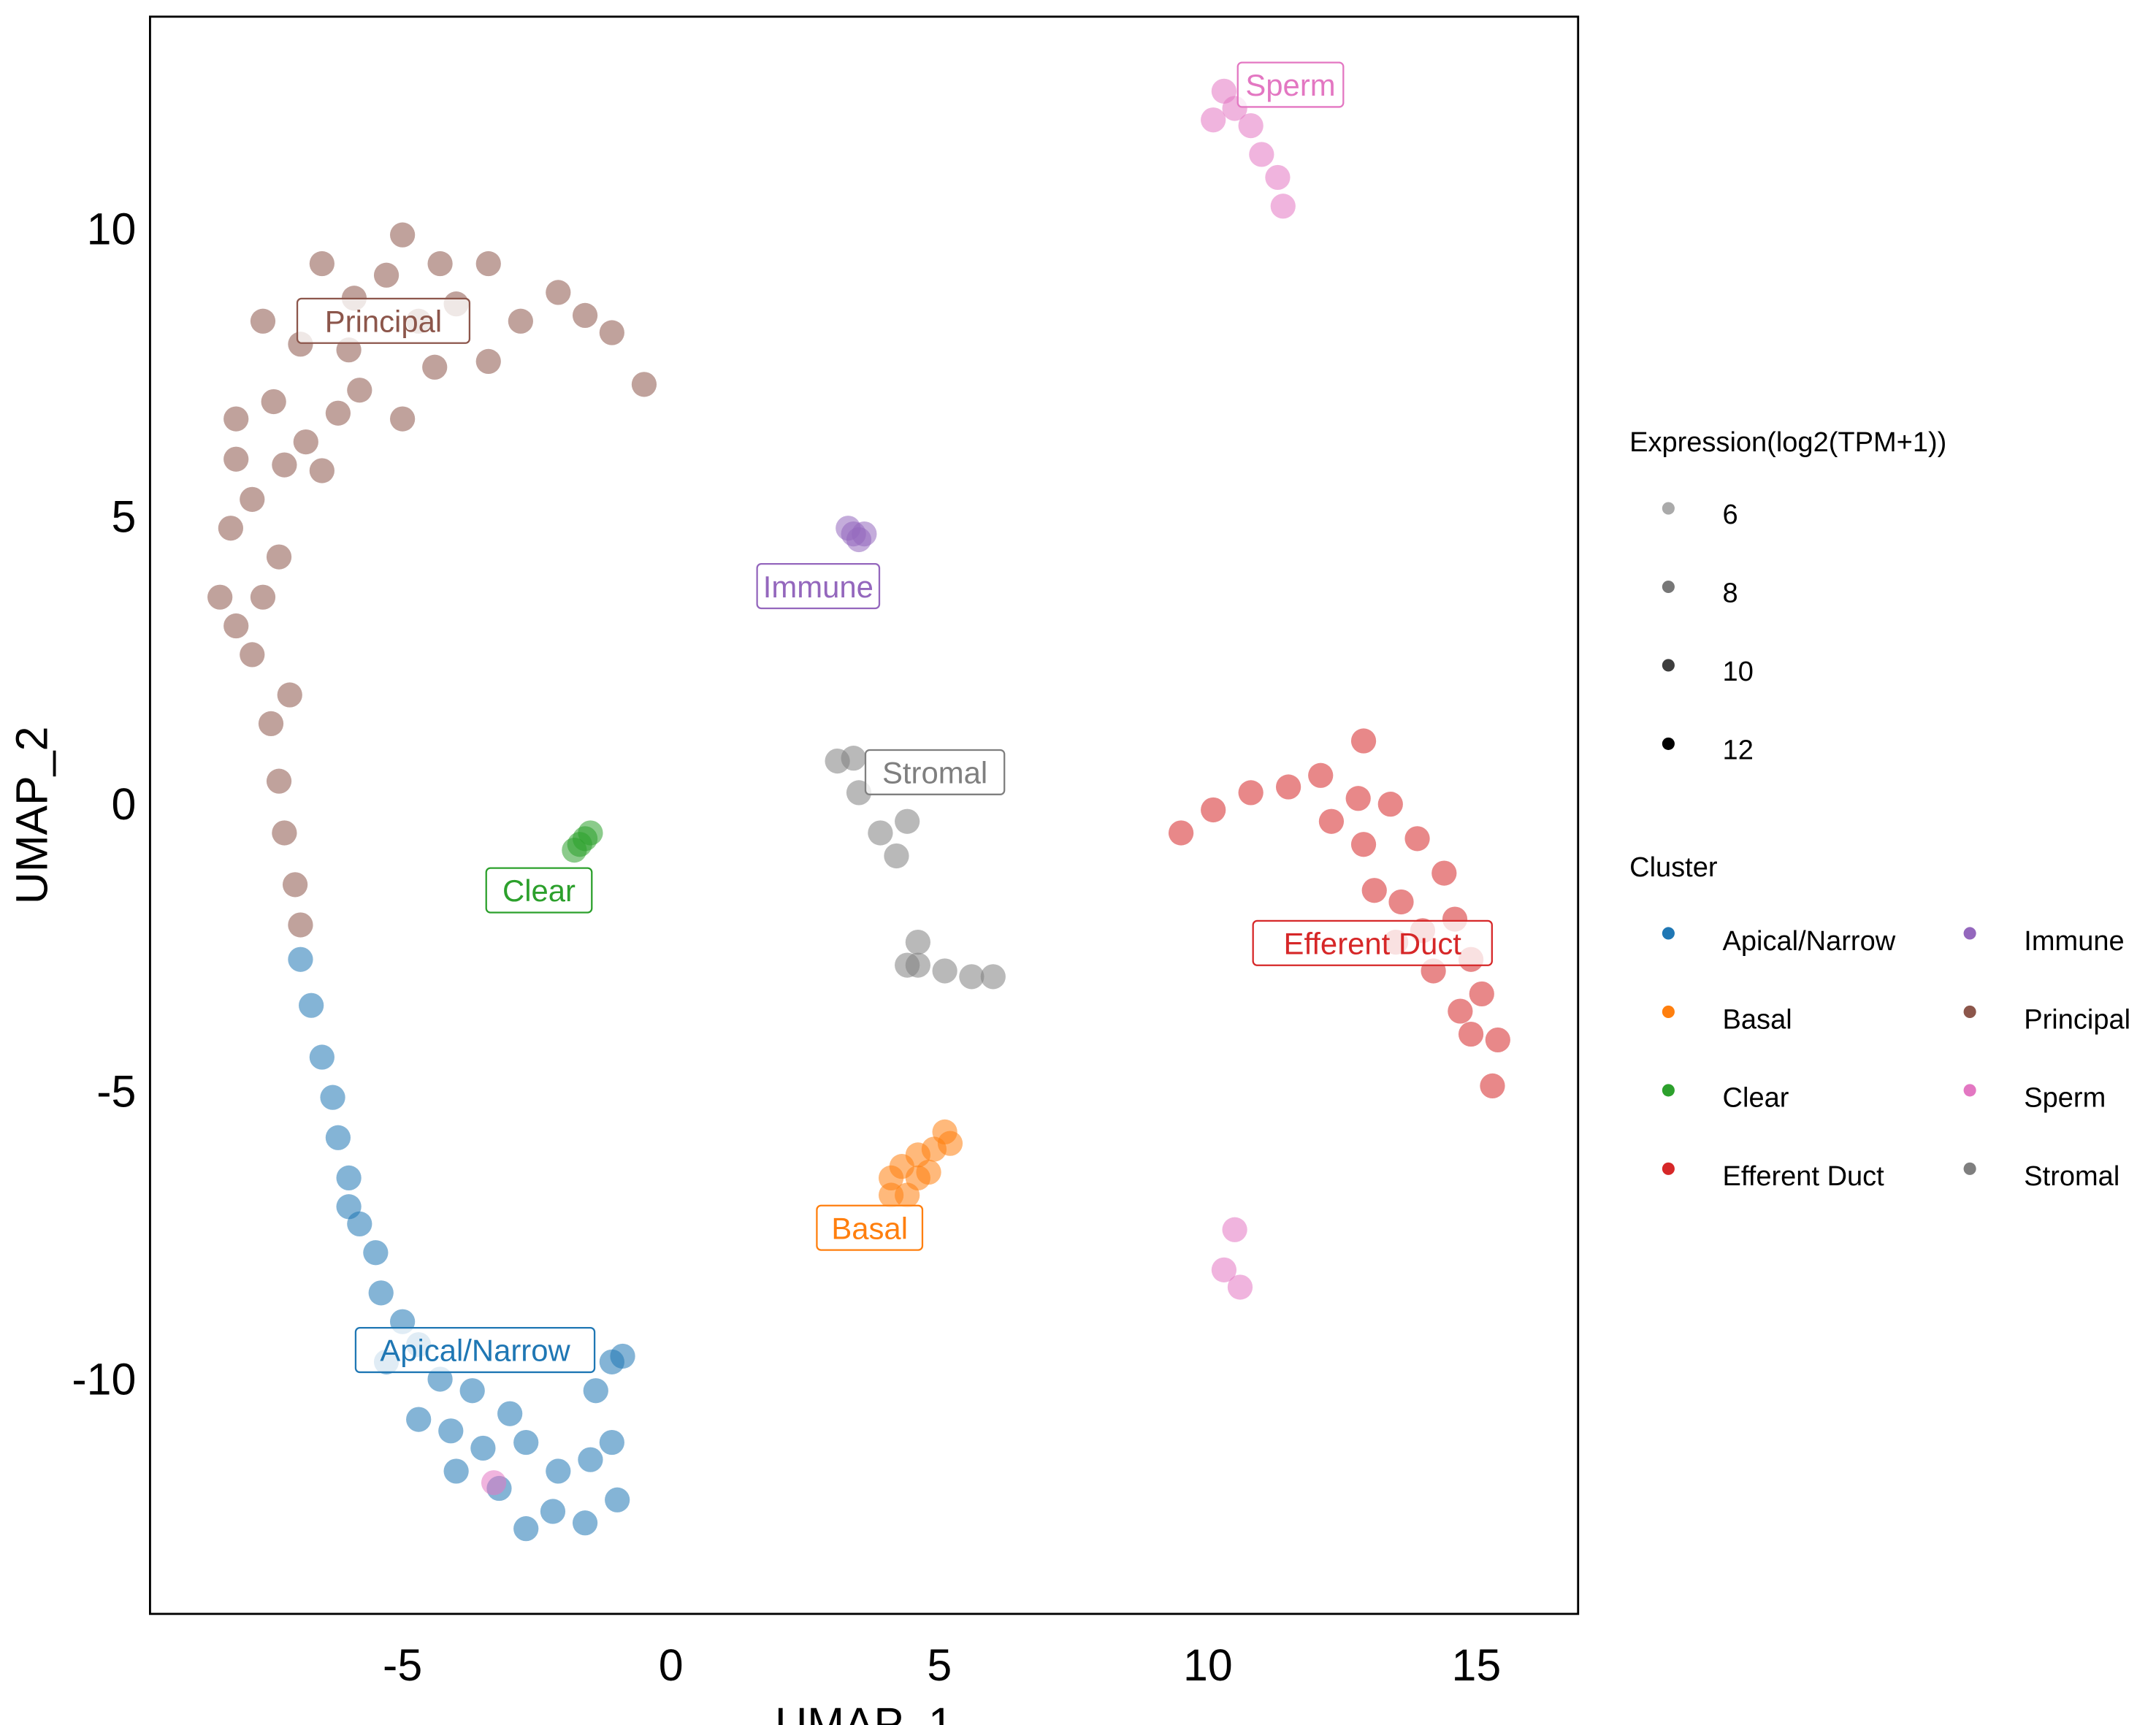 The image size is (2156, 1725). What do you see at coordinates (1208, 1665) in the screenshot?
I see `x-tick-label: 10` at bounding box center [1208, 1665].